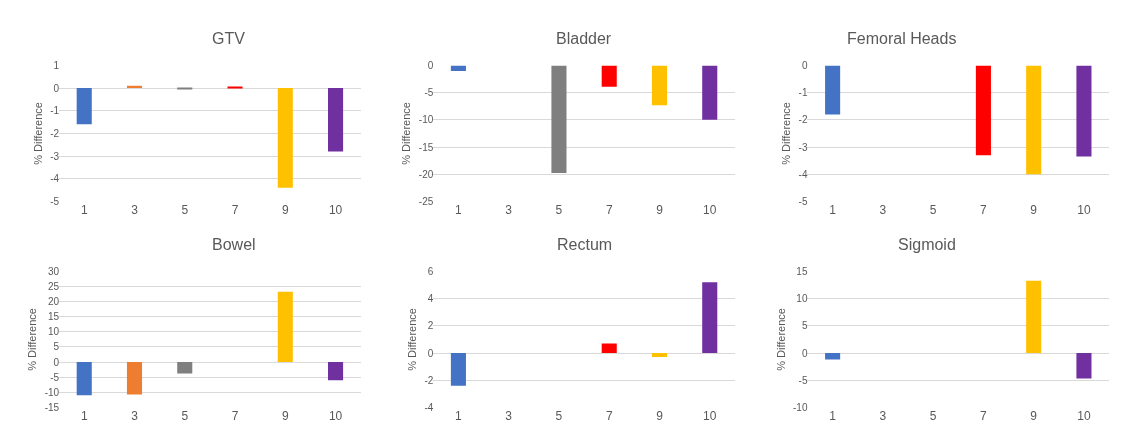 Image resolution: width=1147 pixels, height=443 pixels. Describe the element at coordinates (430, 299) in the screenshot. I see `y-tick-label: 4` at that location.